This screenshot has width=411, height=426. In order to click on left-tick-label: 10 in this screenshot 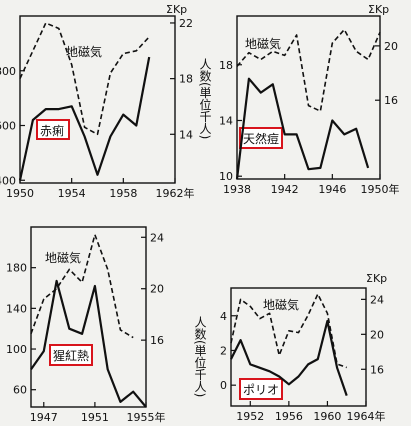, I will do `click(226, 176)`.